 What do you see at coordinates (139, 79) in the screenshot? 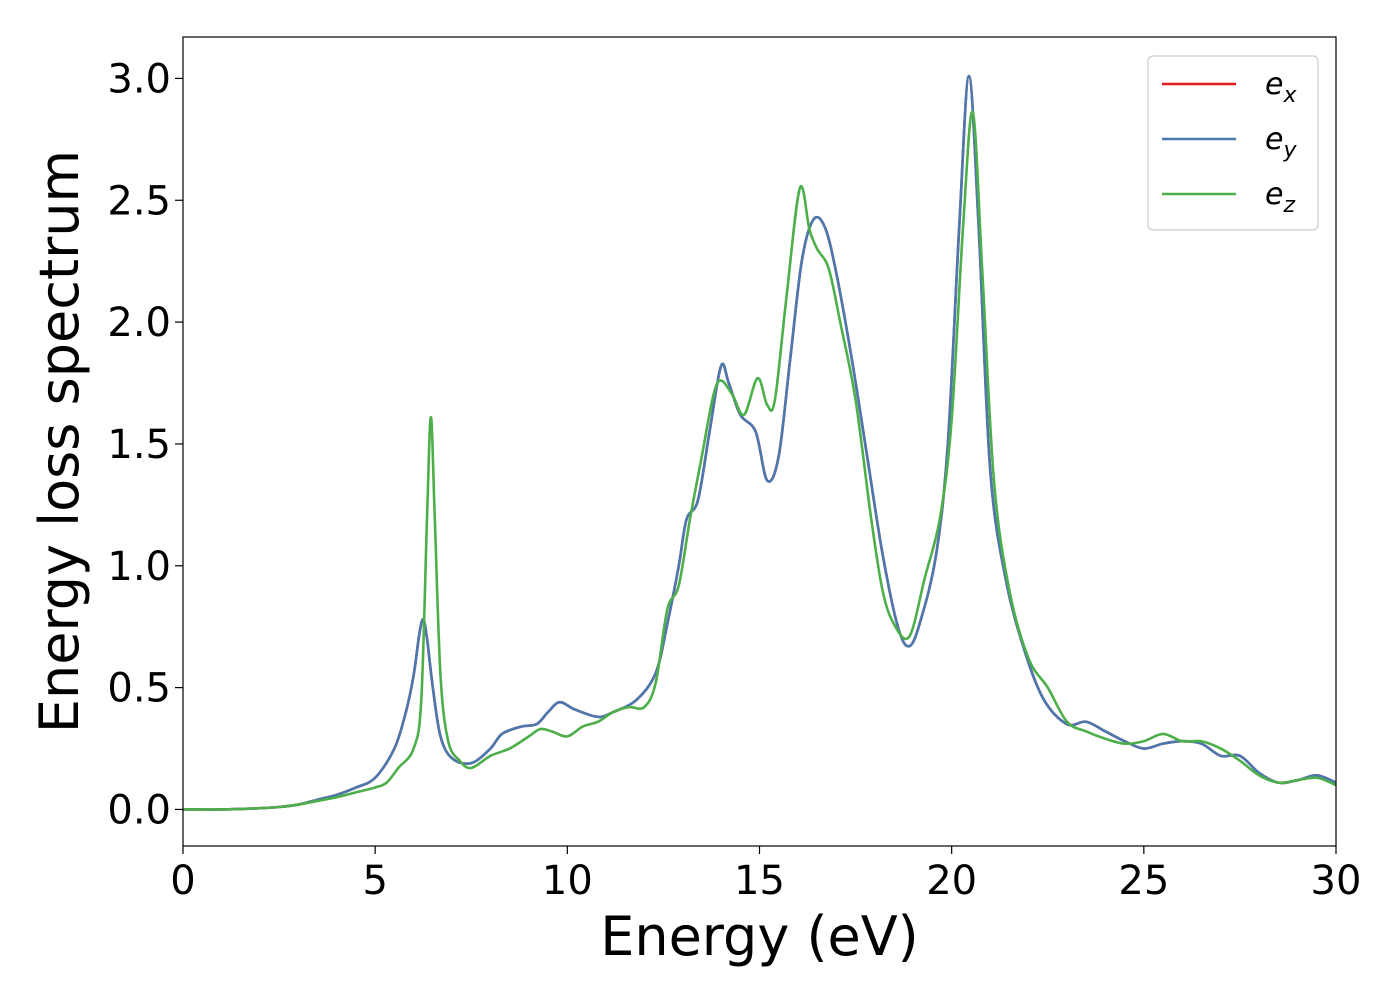
I see `y-tick-label: 3.0` at bounding box center [139, 79].